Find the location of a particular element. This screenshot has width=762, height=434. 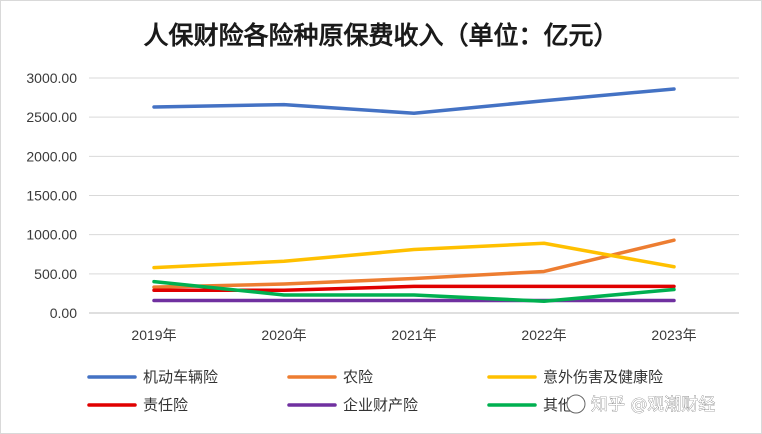

legend-item: 其他 is located at coordinates (530, 405).